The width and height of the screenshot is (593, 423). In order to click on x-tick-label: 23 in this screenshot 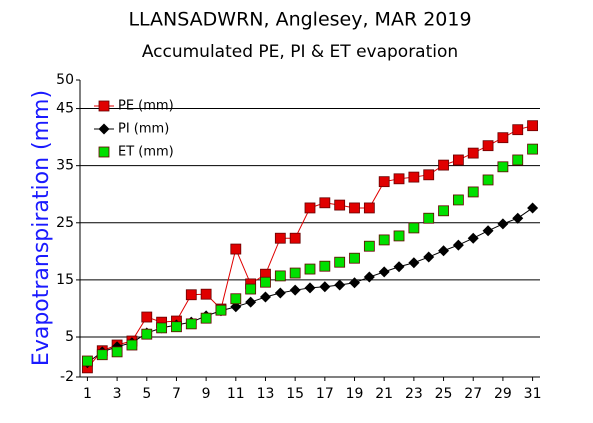, I will do `click(414, 394)`.